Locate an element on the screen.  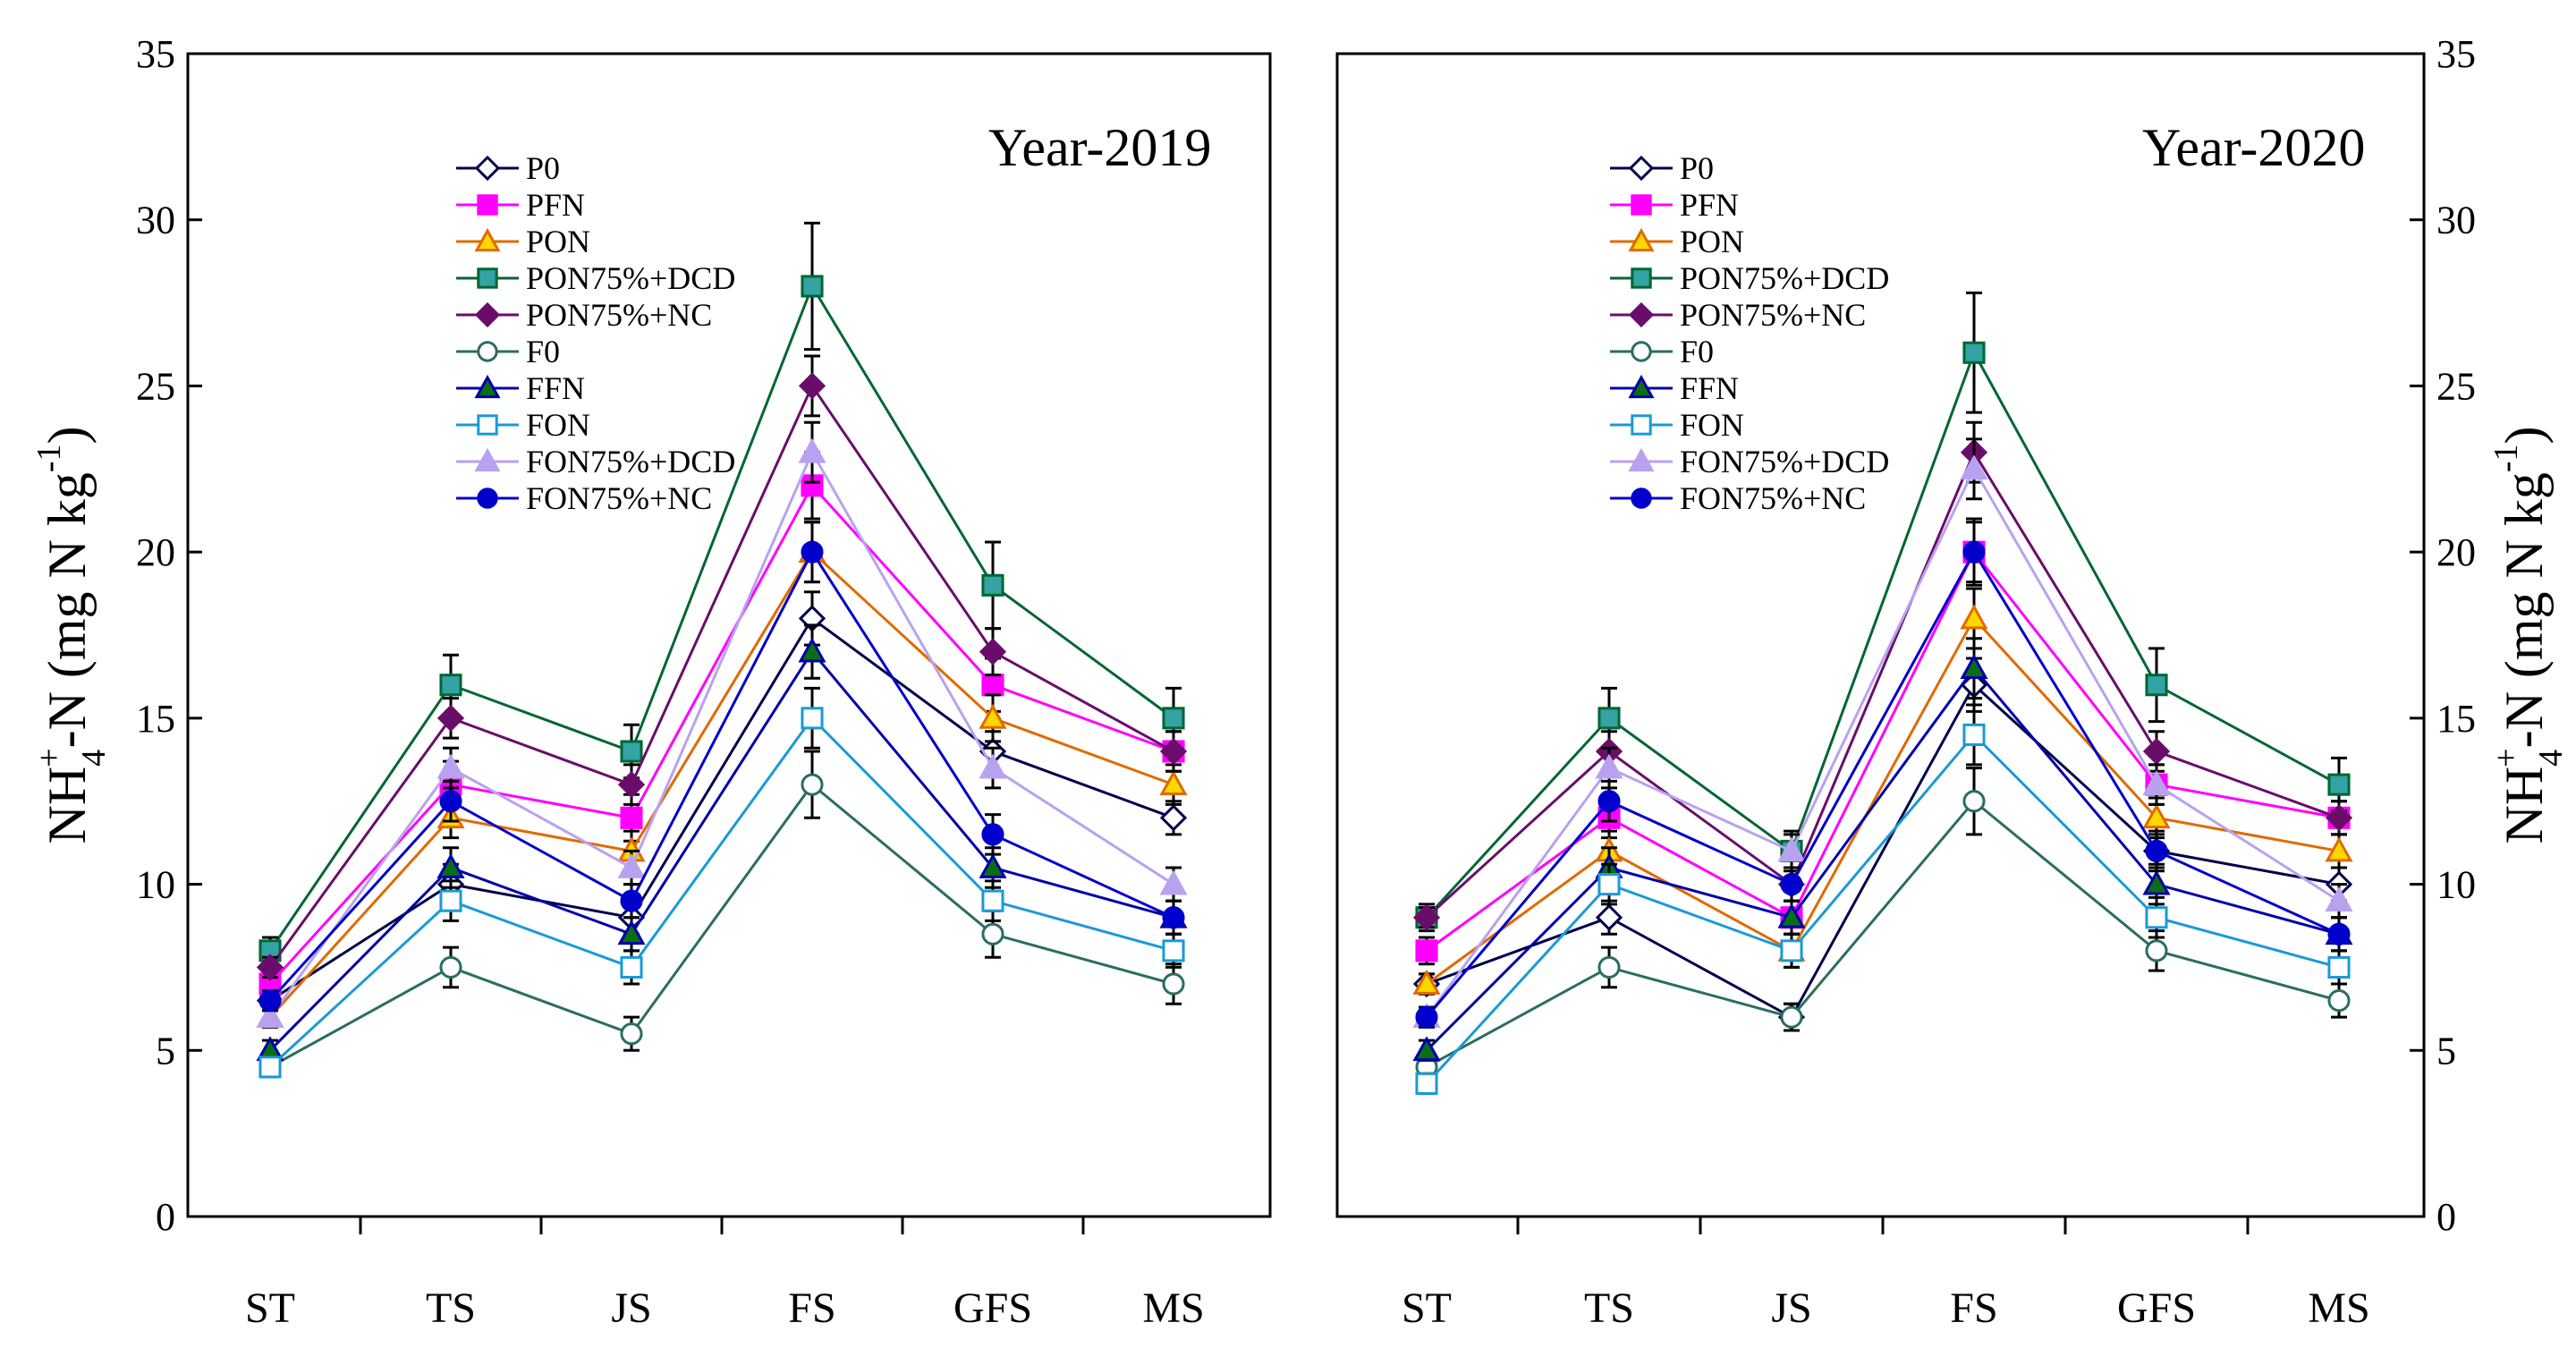
p2019-xlabel-st: ST is located at coordinates (270, 1308).